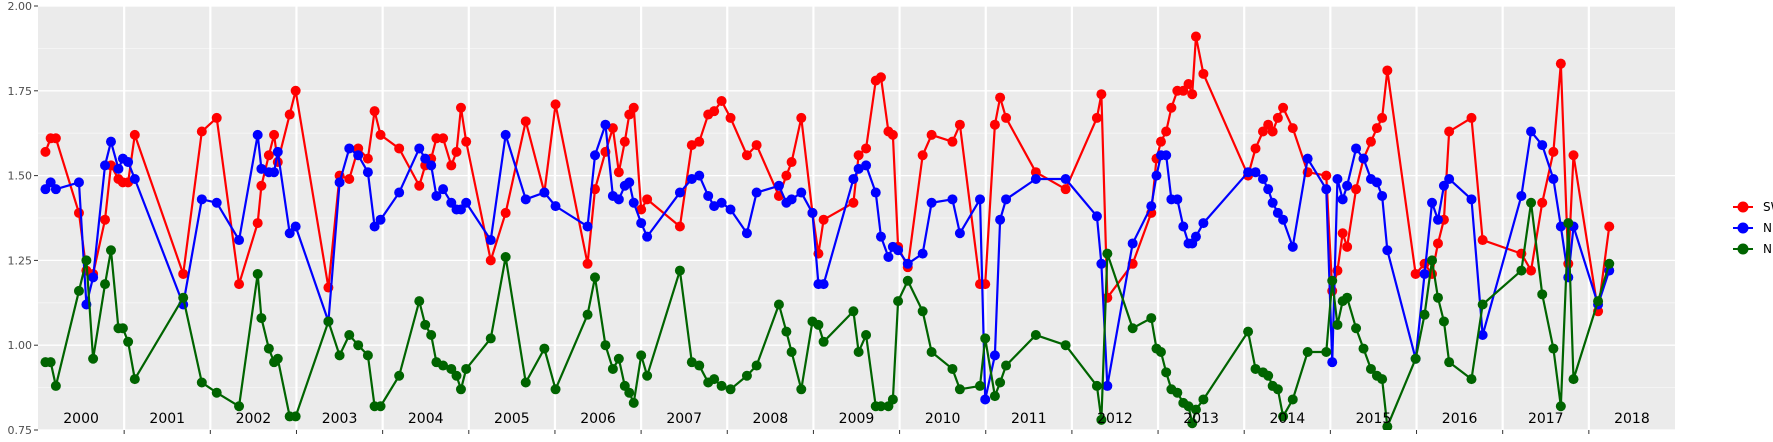 This screenshot has height=442, width=1773. I want to click on year-label: 2006, so click(598, 419).